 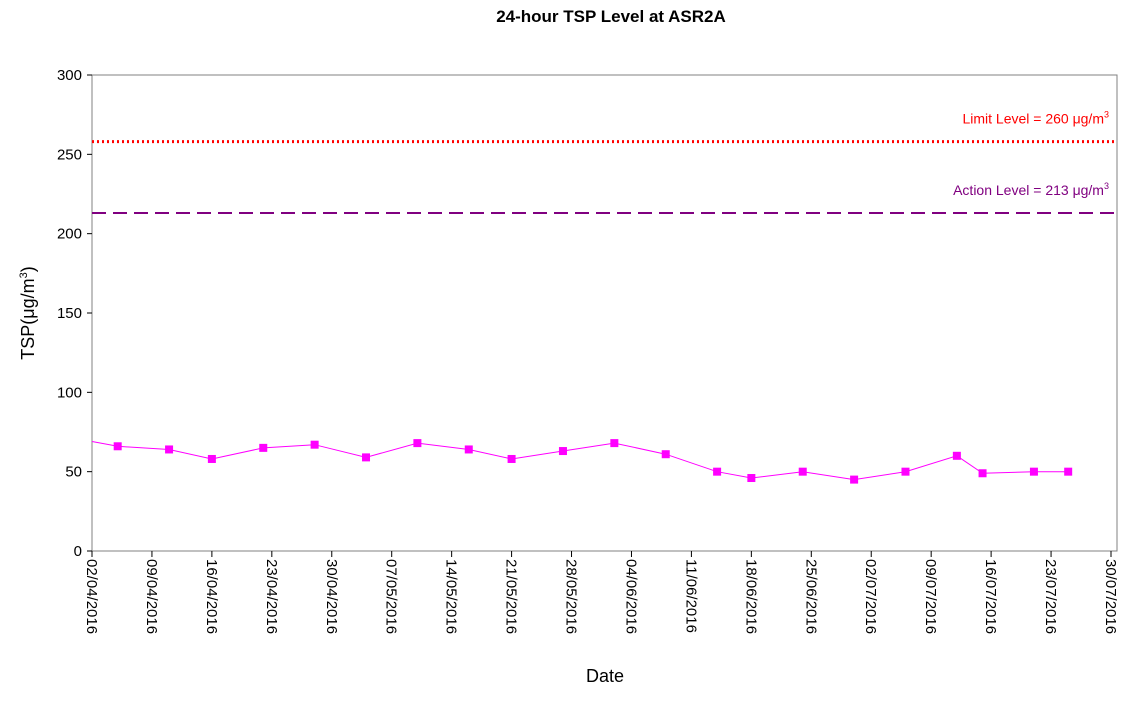 I want to click on x-tick-label: 02/04/2016, so click(x=91, y=596).